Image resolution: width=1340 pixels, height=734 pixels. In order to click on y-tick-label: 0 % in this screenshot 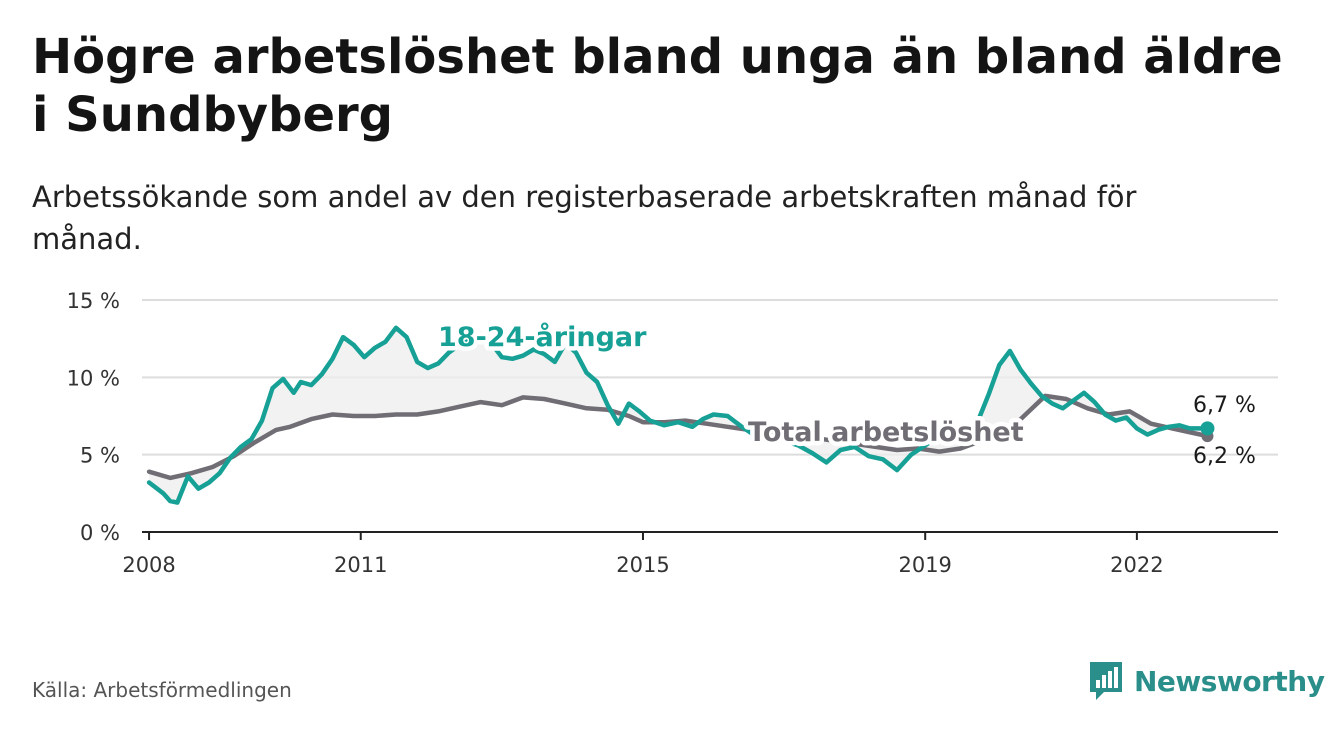, I will do `click(100, 533)`.